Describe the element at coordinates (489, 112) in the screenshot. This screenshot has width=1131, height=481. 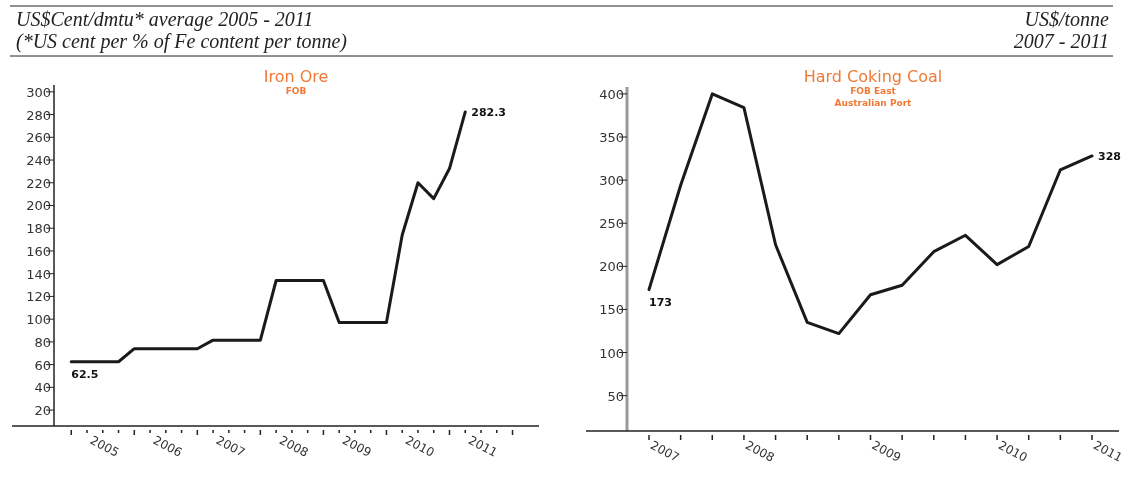
I see `data-label: 282.3` at that location.